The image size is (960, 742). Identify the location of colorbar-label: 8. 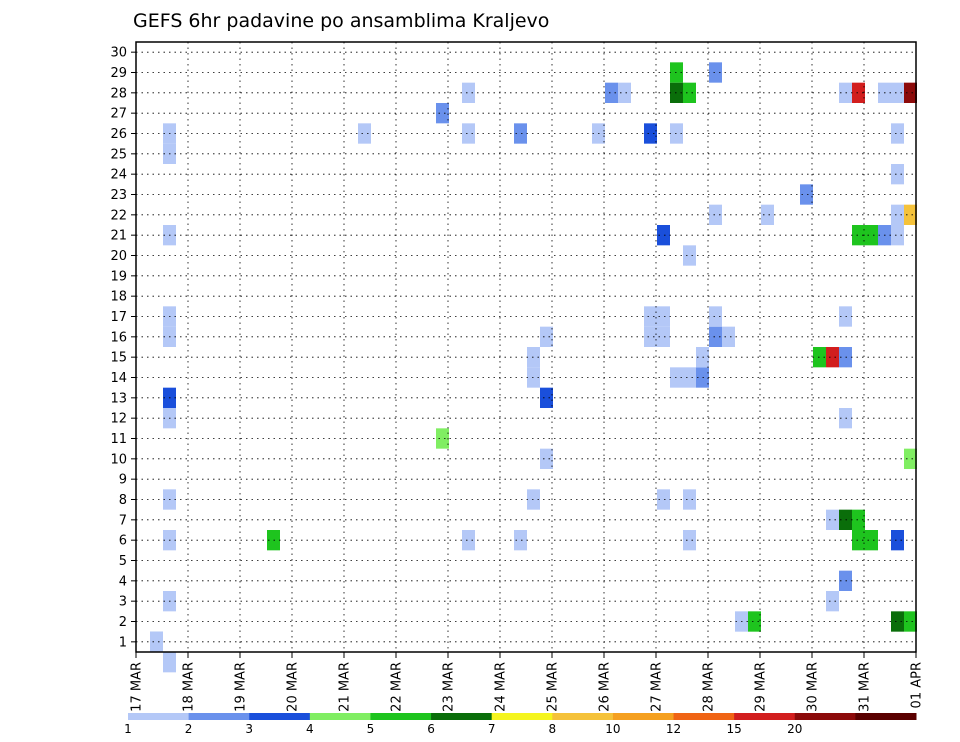
(552, 729).